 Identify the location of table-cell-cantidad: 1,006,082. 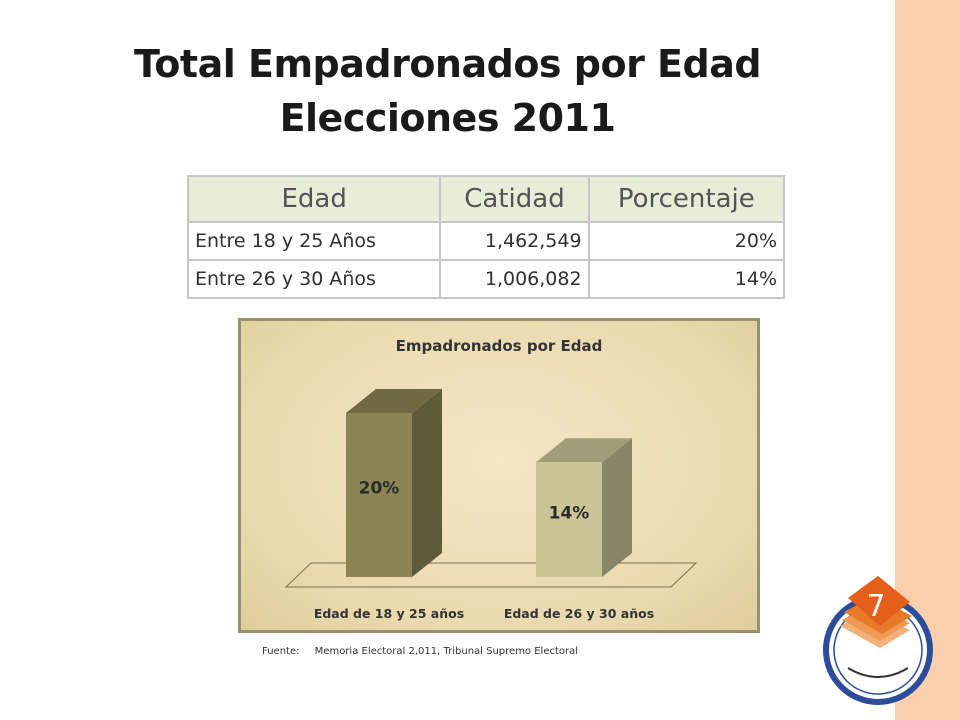
(514, 279).